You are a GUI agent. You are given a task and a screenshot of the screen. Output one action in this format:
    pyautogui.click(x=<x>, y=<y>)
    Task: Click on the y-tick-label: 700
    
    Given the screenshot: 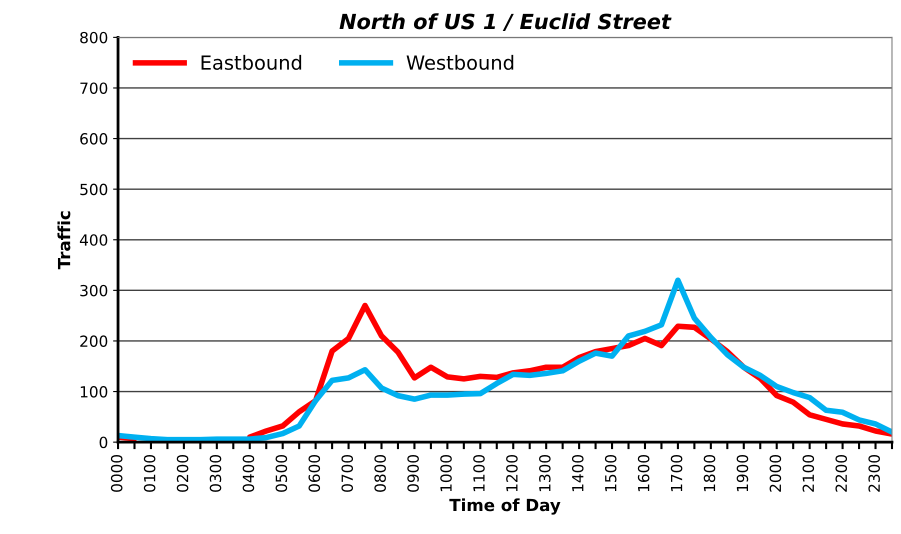 What is the action you would take?
    pyautogui.click(x=94, y=88)
    